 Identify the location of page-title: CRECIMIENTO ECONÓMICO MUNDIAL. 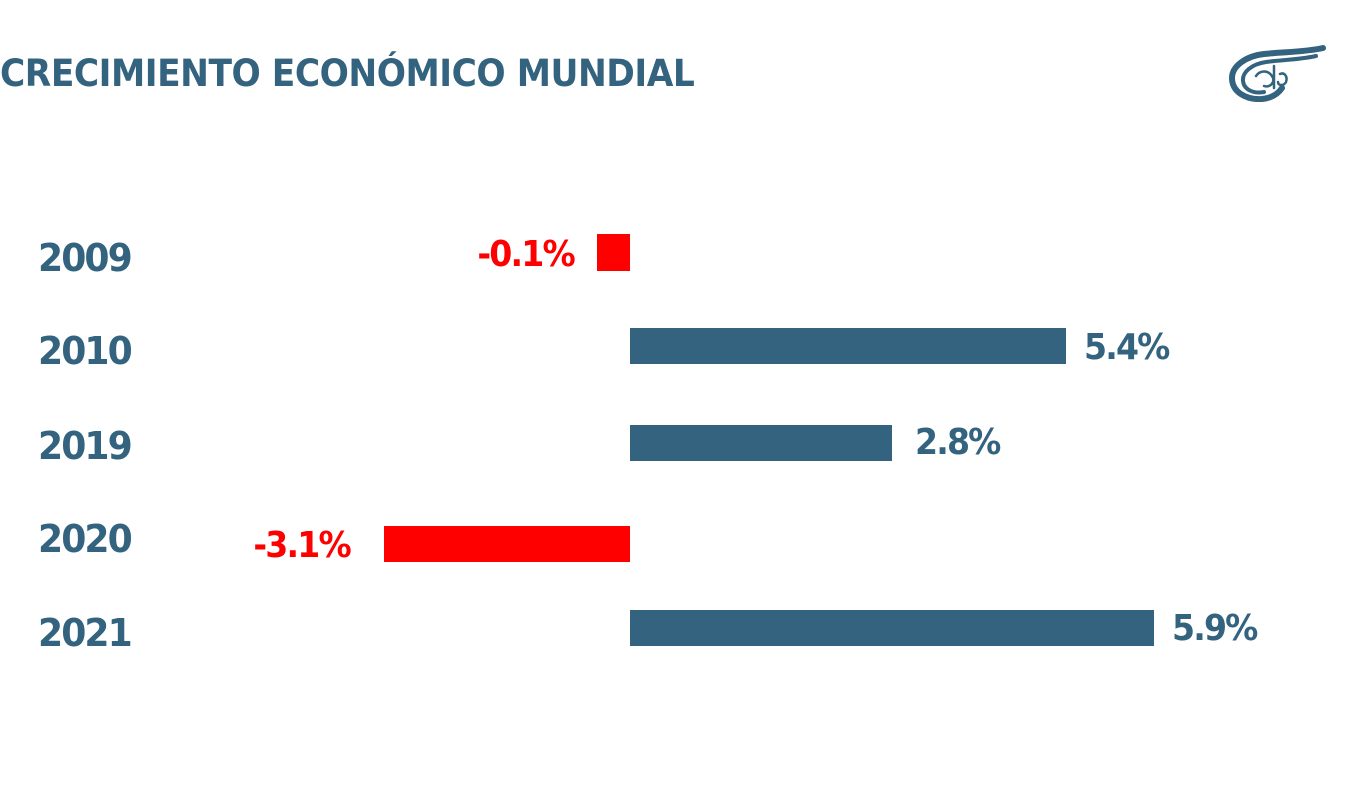
(347, 73).